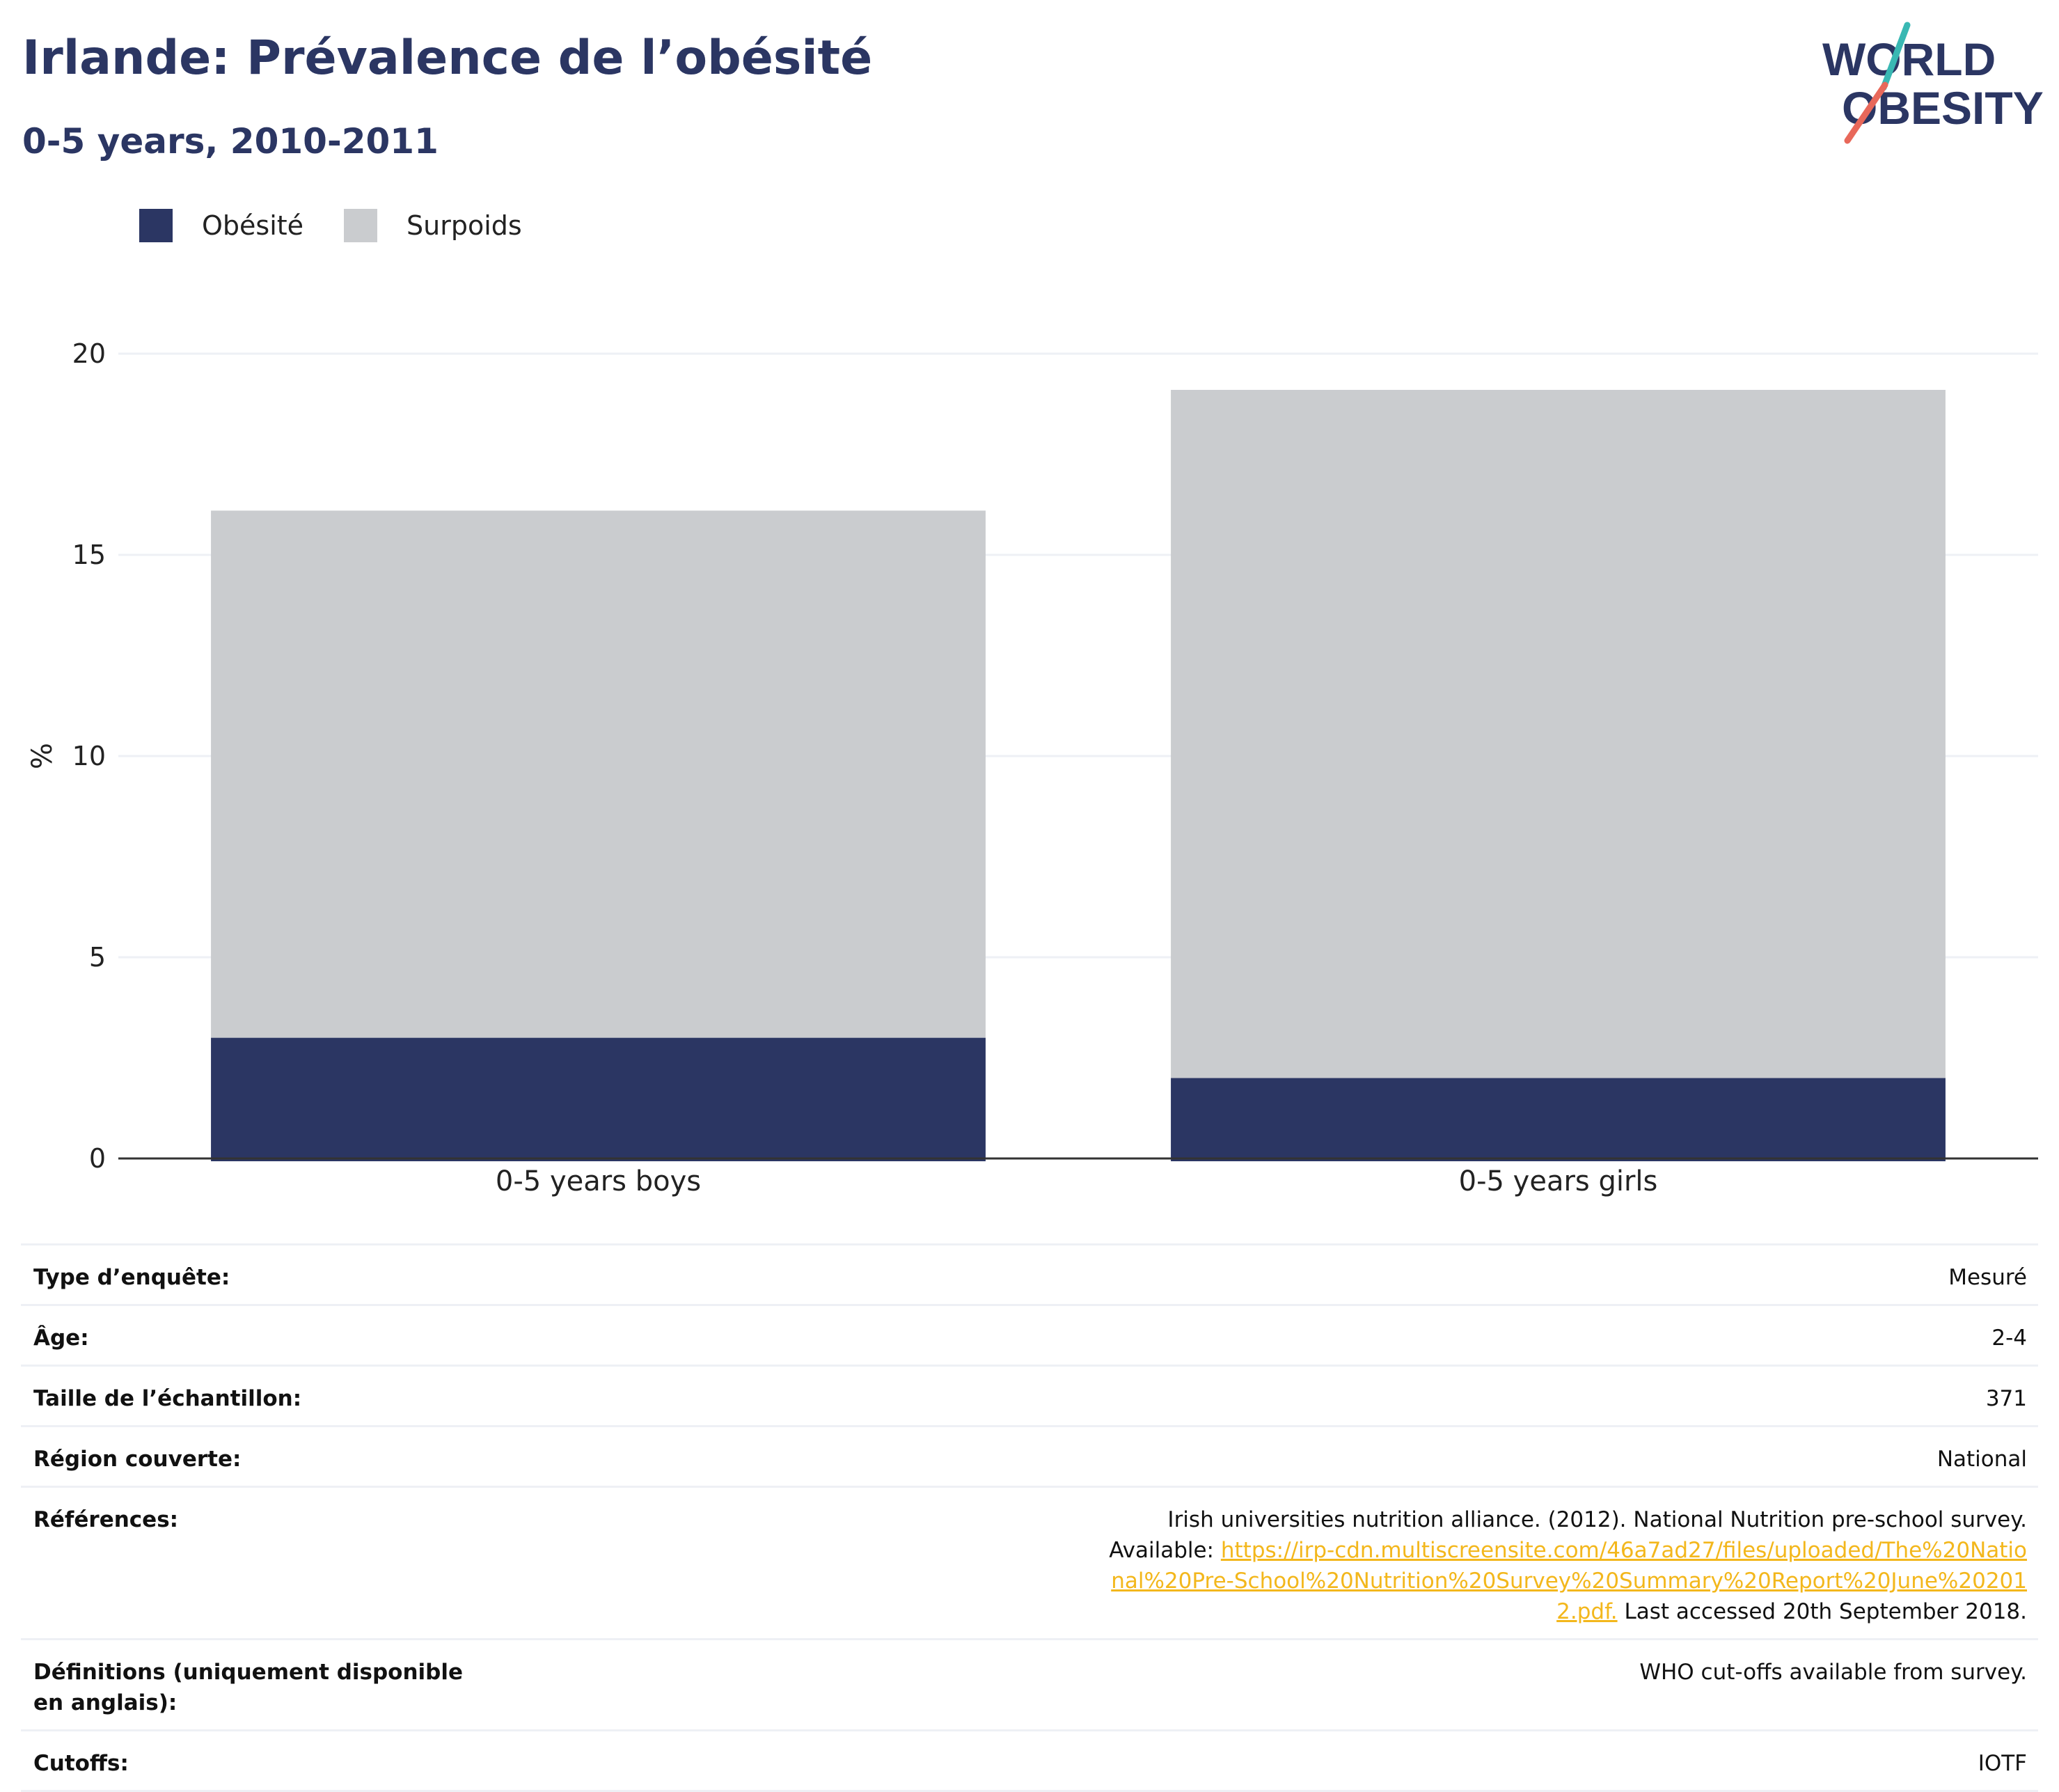 The height and width of the screenshot is (1792, 2059). Describe the element at coordinates (156, 226) in the screenshot. I see `legend-swatch-obesity` at that location.